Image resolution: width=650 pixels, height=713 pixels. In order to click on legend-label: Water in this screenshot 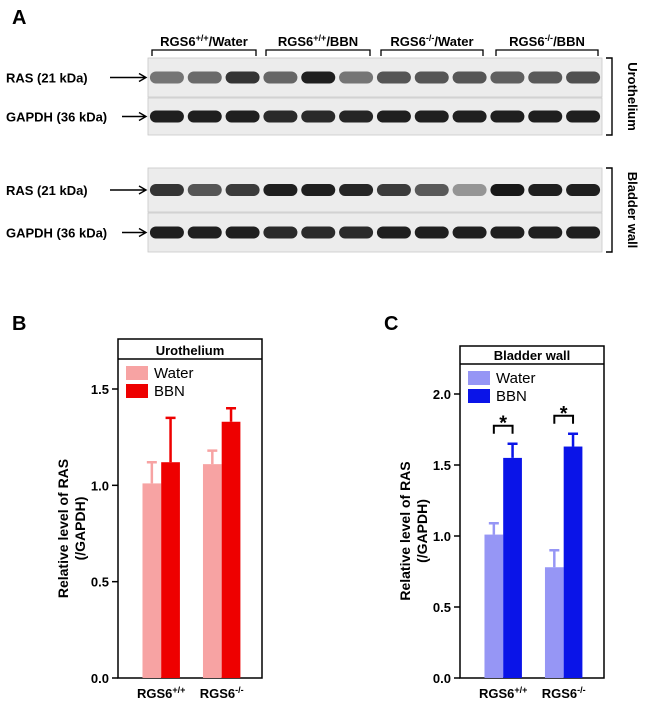, I will do `click(173, 373)`.